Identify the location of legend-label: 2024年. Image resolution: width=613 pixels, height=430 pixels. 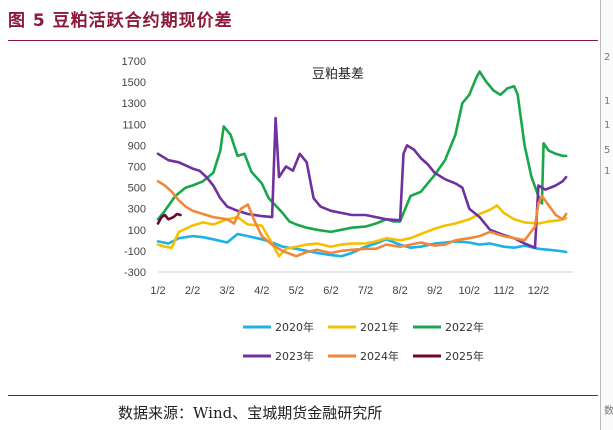
(379, 356).